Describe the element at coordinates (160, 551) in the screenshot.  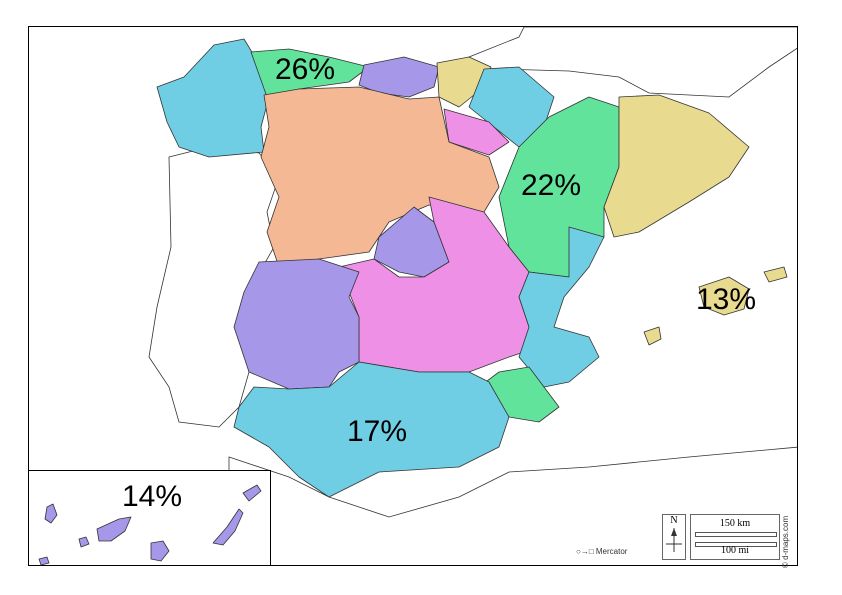
I see `island-gran-canaria` at that location.